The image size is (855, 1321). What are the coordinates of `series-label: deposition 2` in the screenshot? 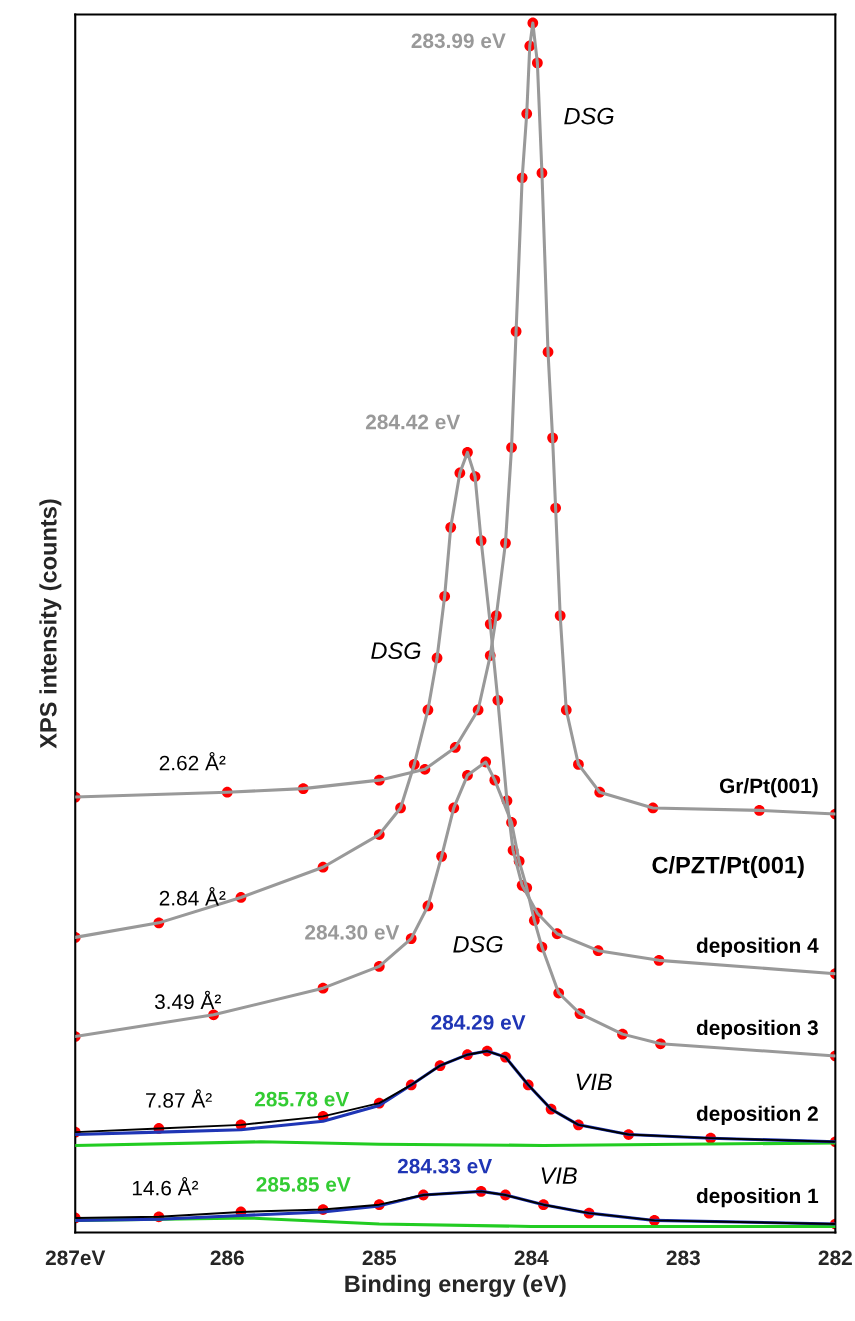 It's located at (757, 1115).